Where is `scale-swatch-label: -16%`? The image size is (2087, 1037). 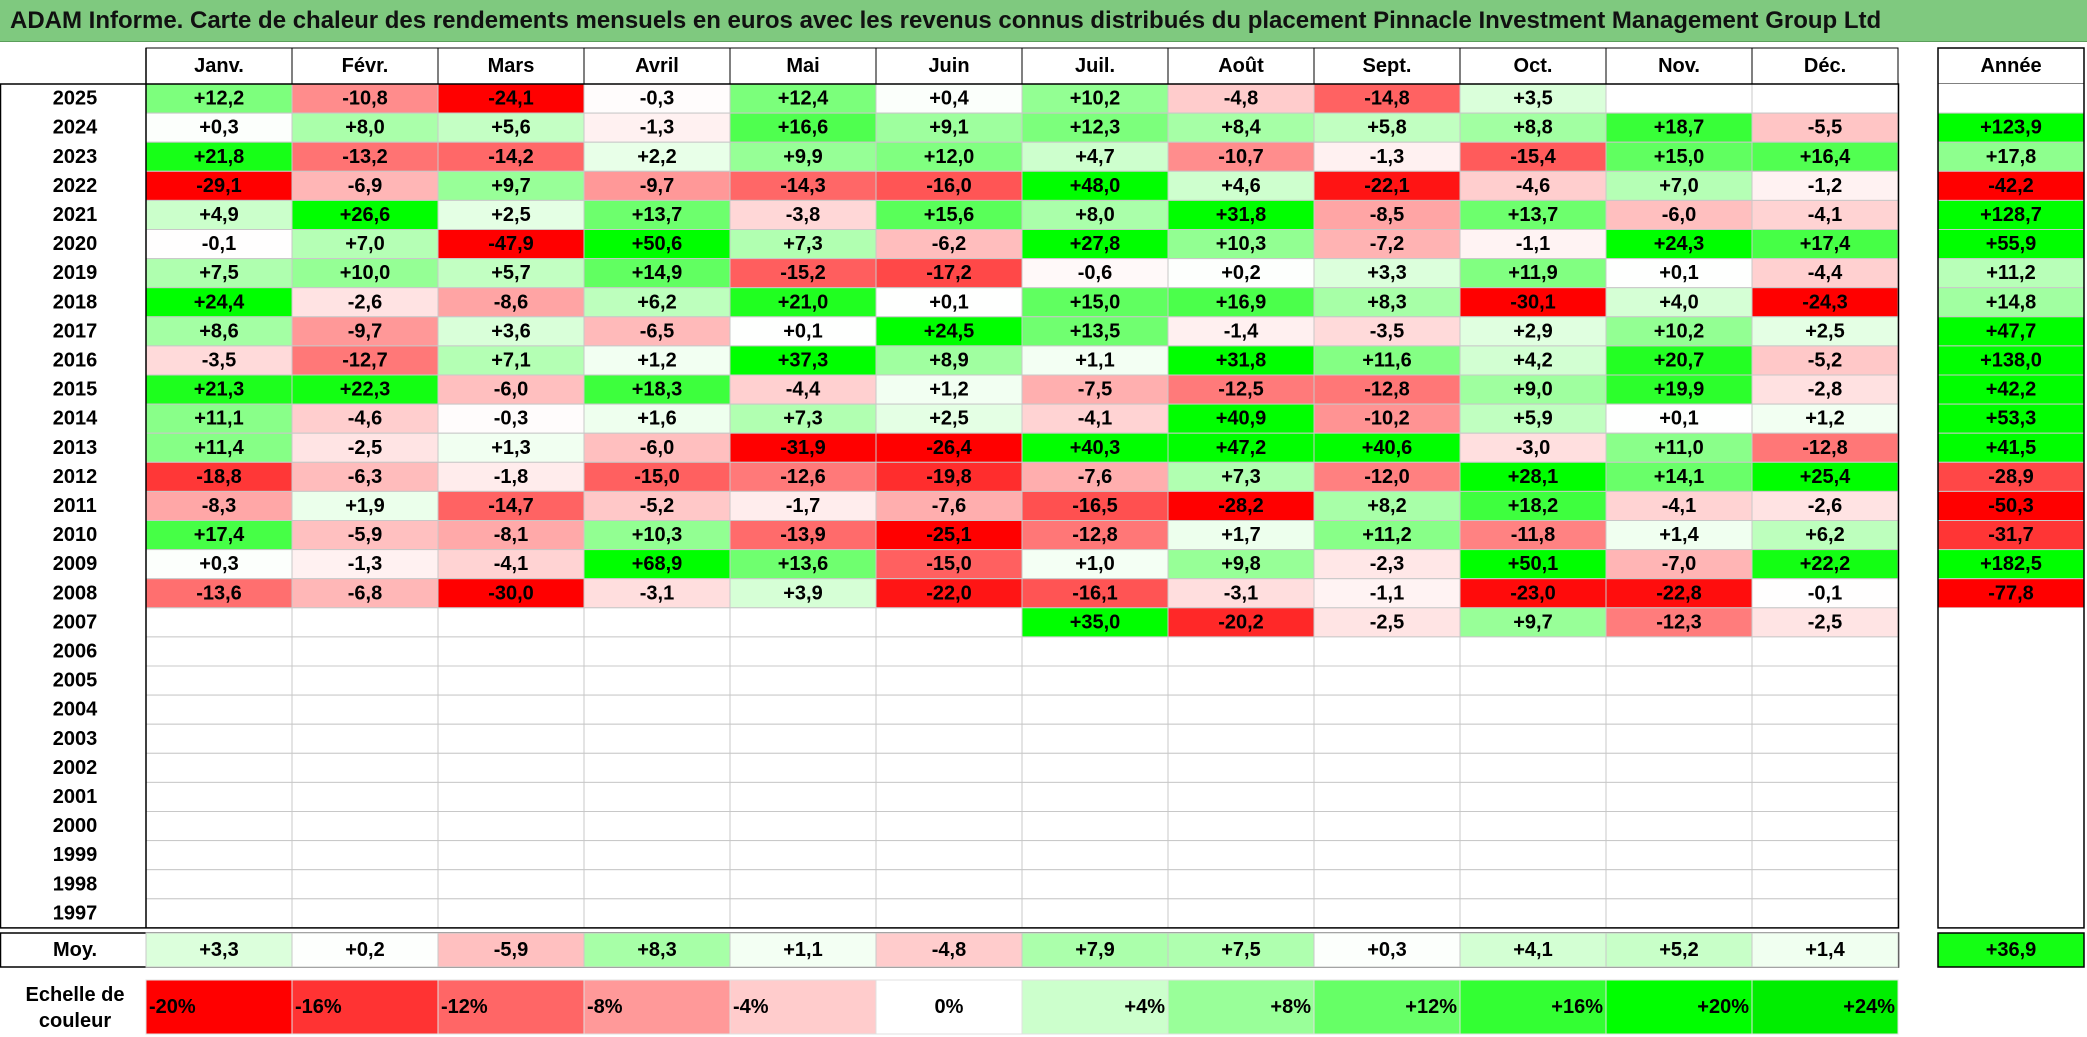
scale-swatch-label: -16% is located at coordinates (318, 1007).